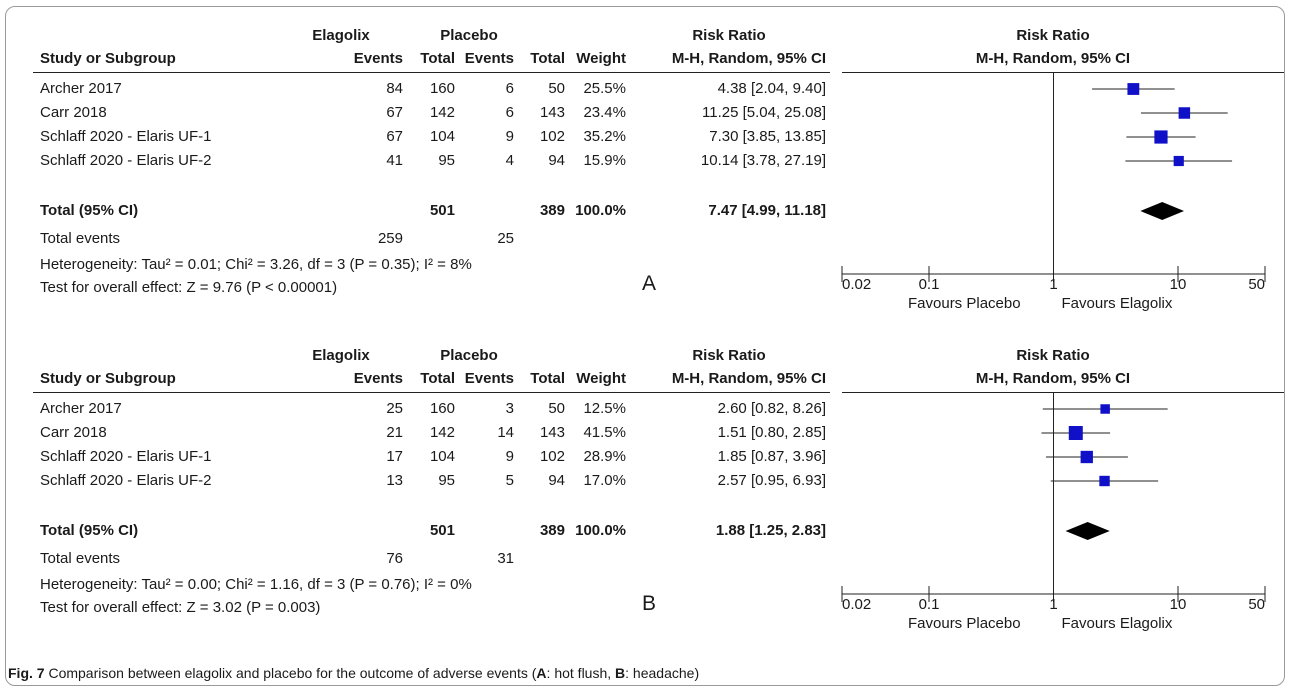 This screenshot has width=1292, height=693. I want to click on study-risk-ratio-ci: 2.57 [0.95, 6.93], so click(771, 480).